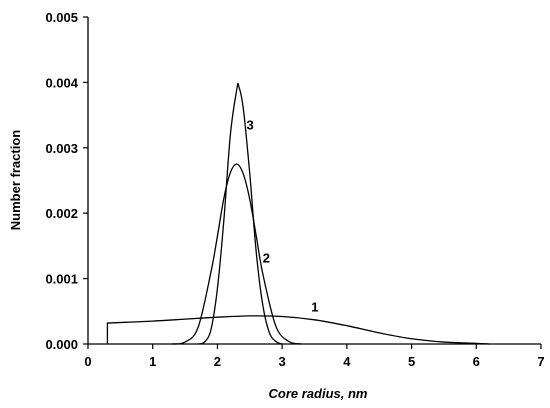 The height and width of the screenshot is (408, 550). What do you see at coordinates (411, 361) in the screenshot?
I see `x-tick-label: 5` at bounding box center [411, 361].